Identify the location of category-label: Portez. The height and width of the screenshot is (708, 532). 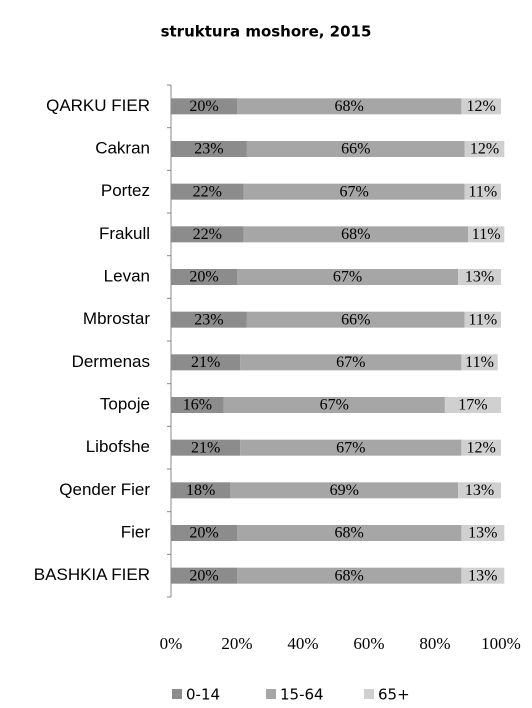
(125, 190).